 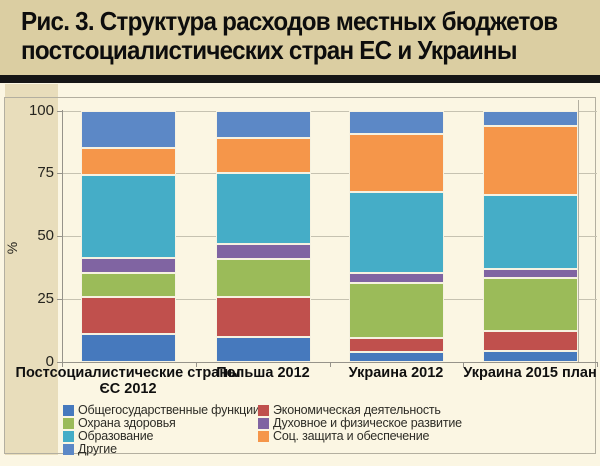 I want to click on y-tick-label-50: 50, so click(x=45, y=236).